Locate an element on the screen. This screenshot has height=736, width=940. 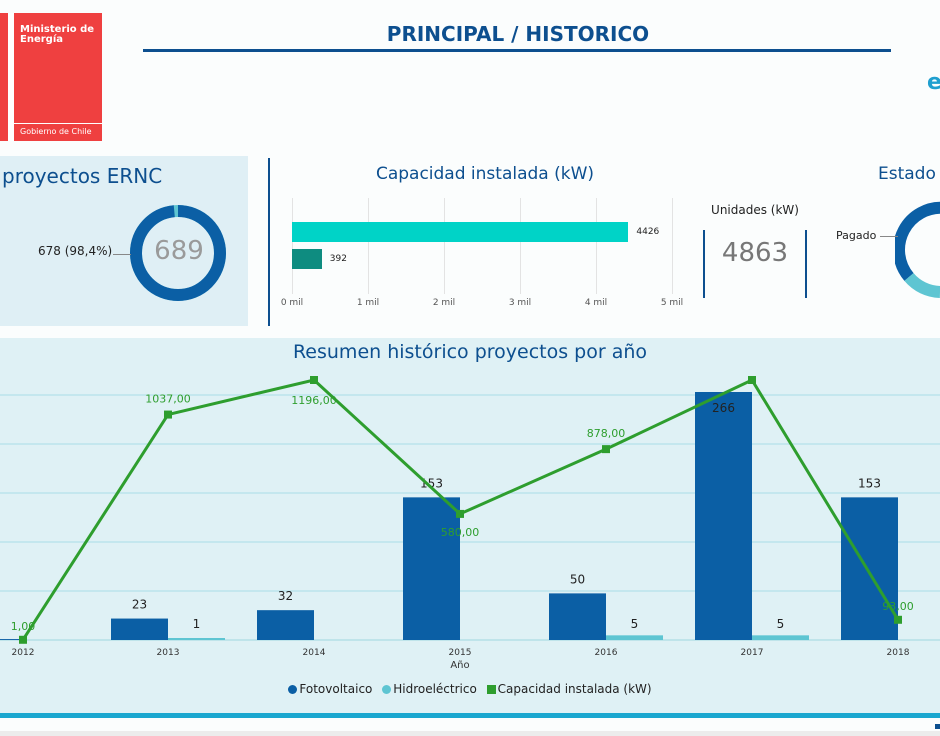
legend-item-capacidad: Capacidad instalada (kW) is located at coordinates (569, 689).